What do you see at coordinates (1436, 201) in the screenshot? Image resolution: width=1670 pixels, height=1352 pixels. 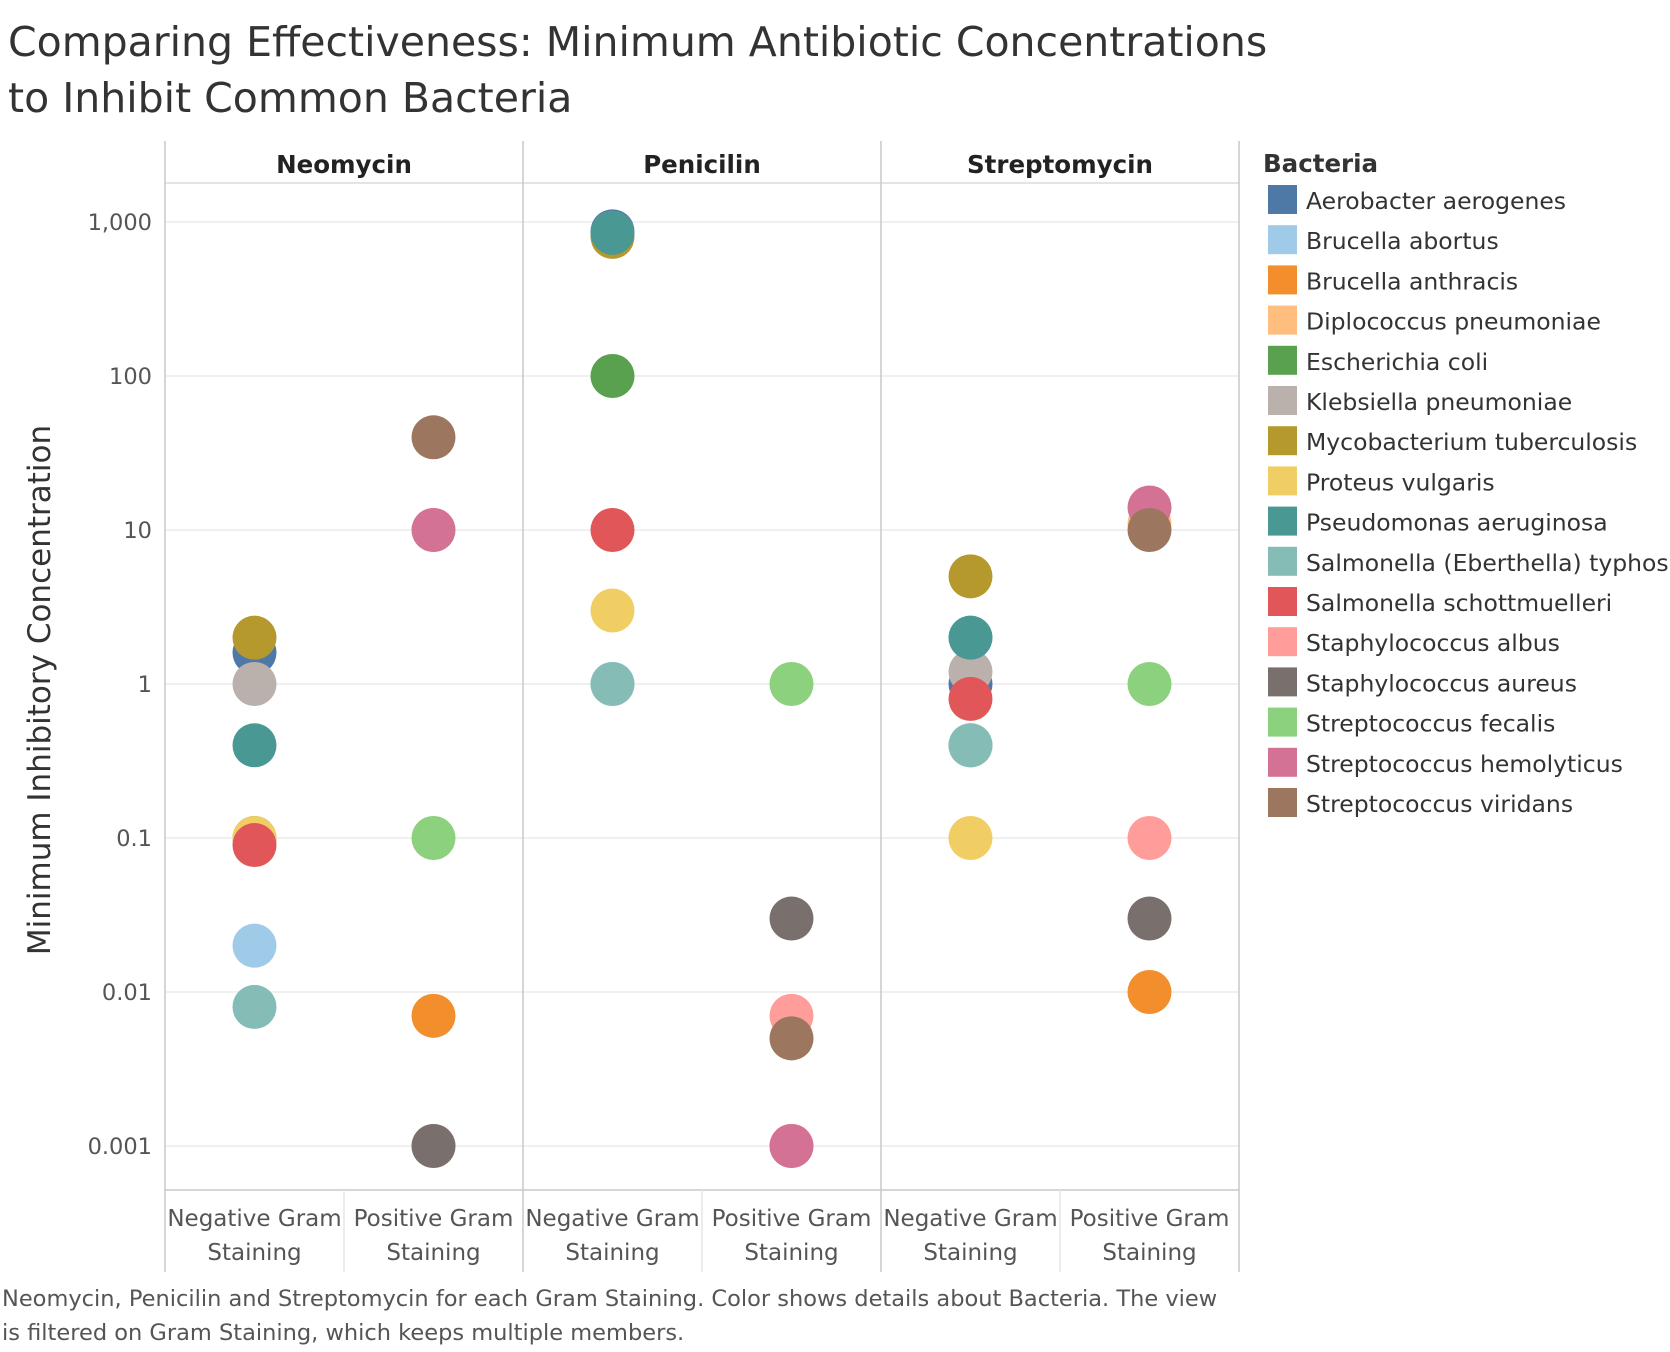 I see `legend-label: Aerobacter aerogenes` at bounding box center [1436, 201].